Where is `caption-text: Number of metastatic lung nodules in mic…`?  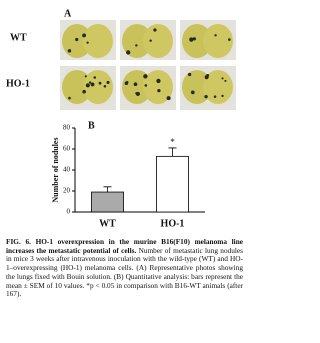
caption-text: Number of metastatic lung nodules in mic… is located at coordinates (124, 272).